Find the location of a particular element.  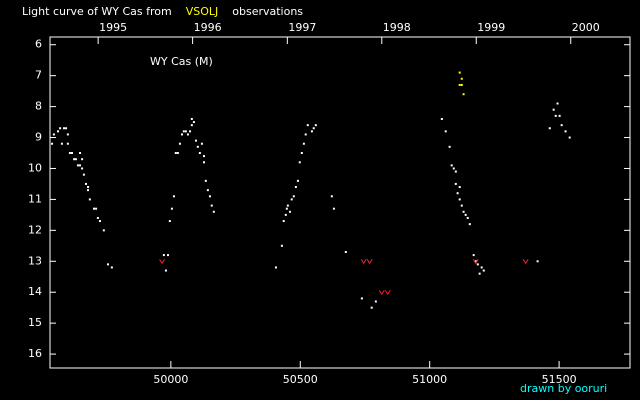

y-tick-label: 14 is located at coordinates (35, 291).